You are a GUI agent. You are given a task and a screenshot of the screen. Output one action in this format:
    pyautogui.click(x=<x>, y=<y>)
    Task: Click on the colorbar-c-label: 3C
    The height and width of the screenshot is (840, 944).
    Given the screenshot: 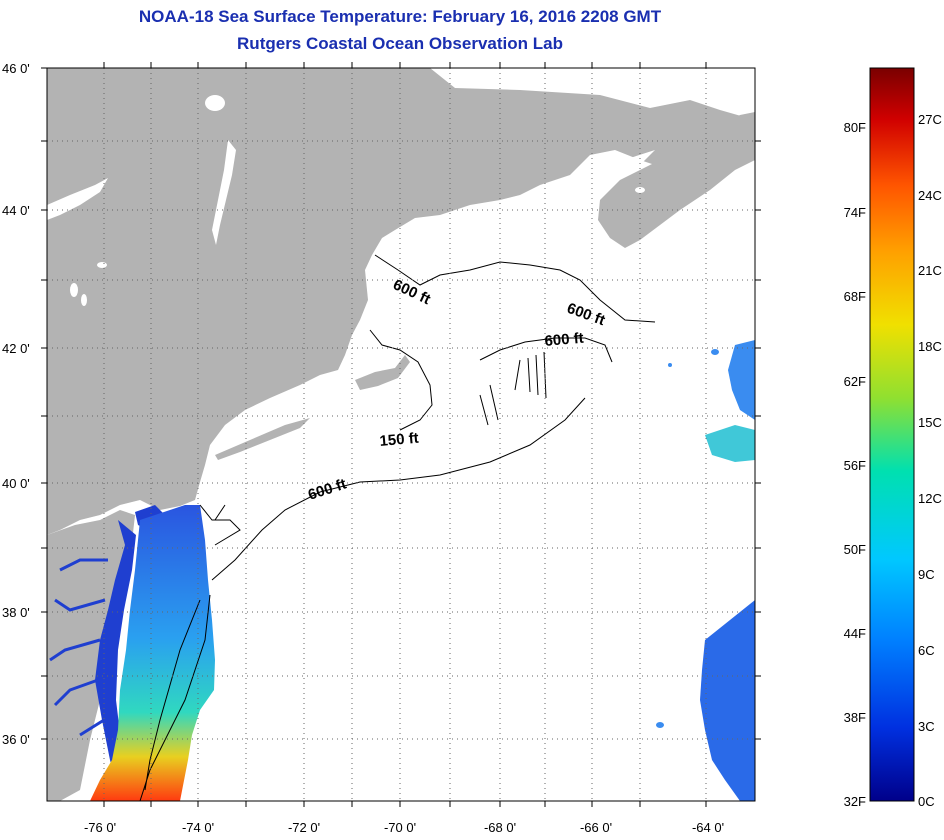 What is the action you would take?
    pyautogui.click(x=926, y=726)
    